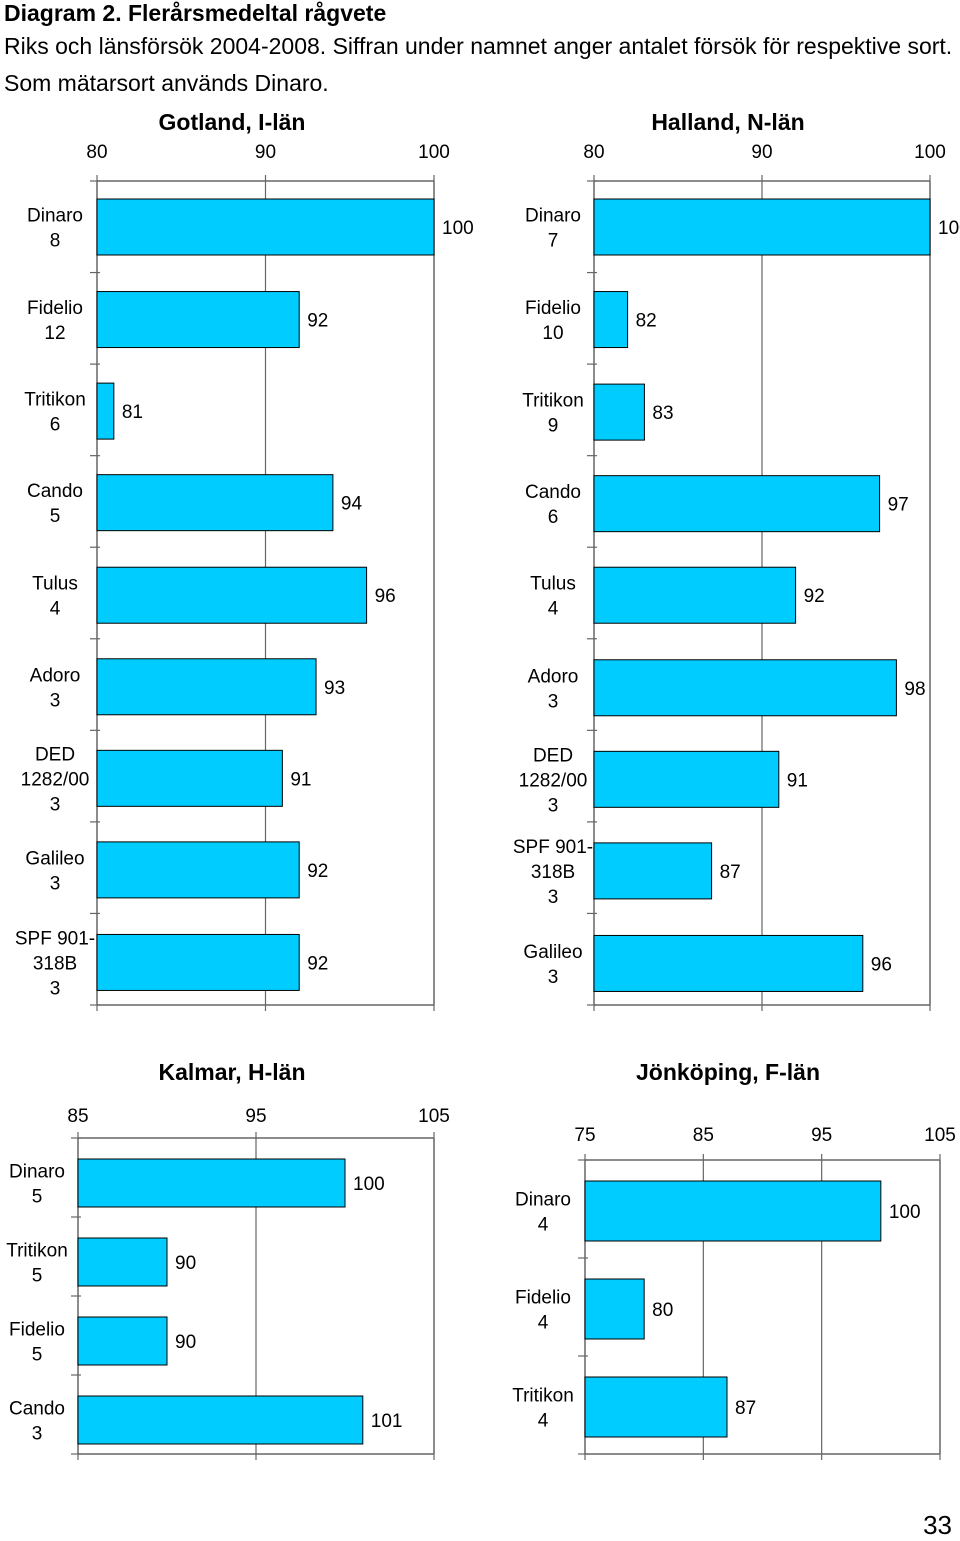 Image resolution: width=960 pixels, height=1541 pixels. What do you see at coordinates (553, 872) in the screenshot?
I see `category-label: 318B` at bounding box center [553, 872].